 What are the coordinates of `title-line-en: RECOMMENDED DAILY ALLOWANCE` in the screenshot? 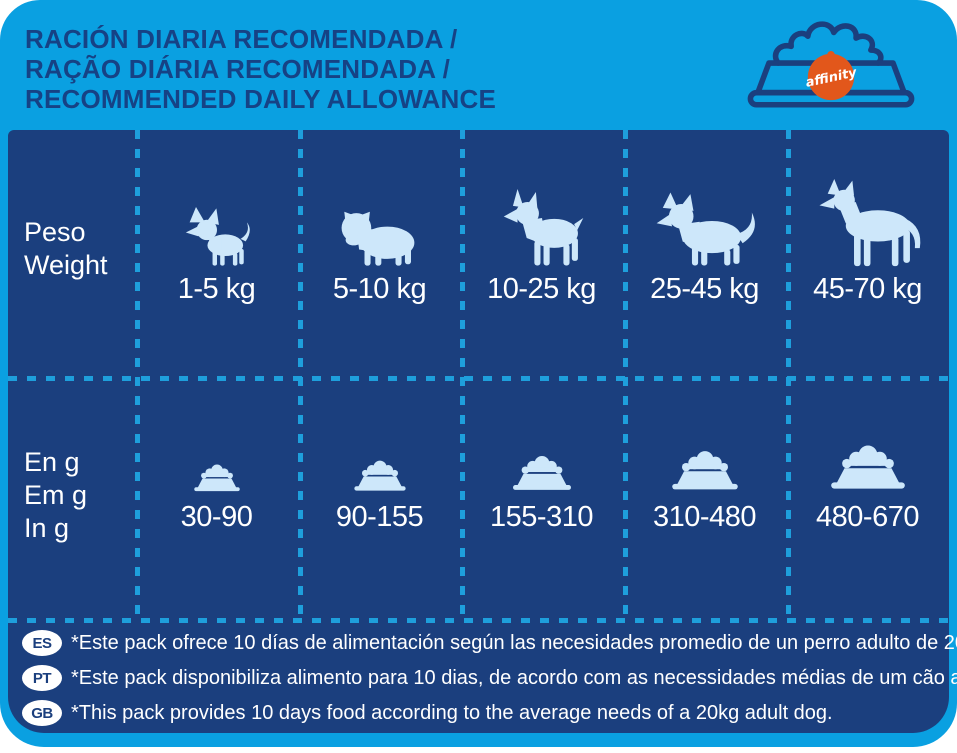 It's located at (261, 99).